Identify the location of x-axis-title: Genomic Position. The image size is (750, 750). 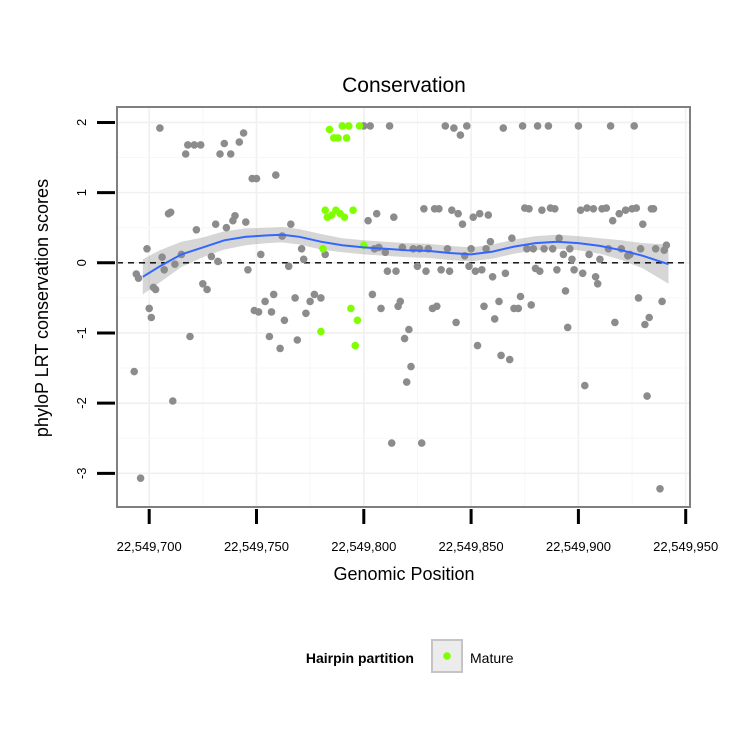
(403, 574).